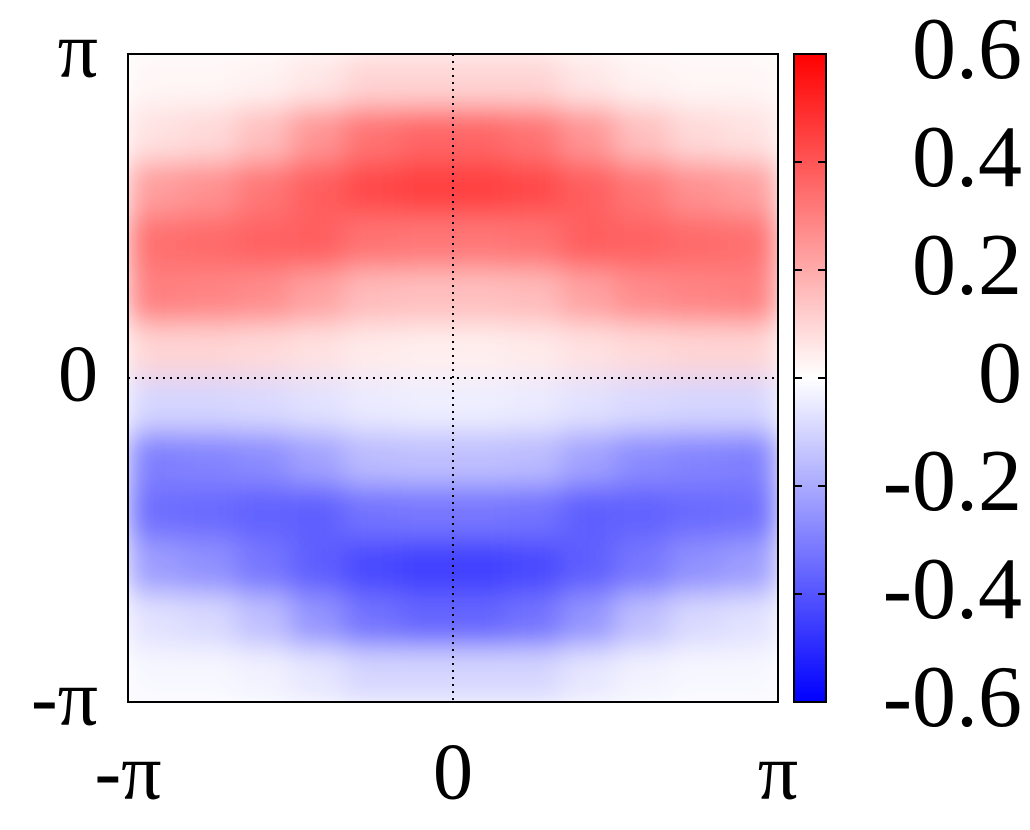 The height and width of the screenshot is (830, 1030). What do you see at coordinates (127, 772) in the screenshot?
I see `x-tick-label: -π` at bounding box center [127, 772].